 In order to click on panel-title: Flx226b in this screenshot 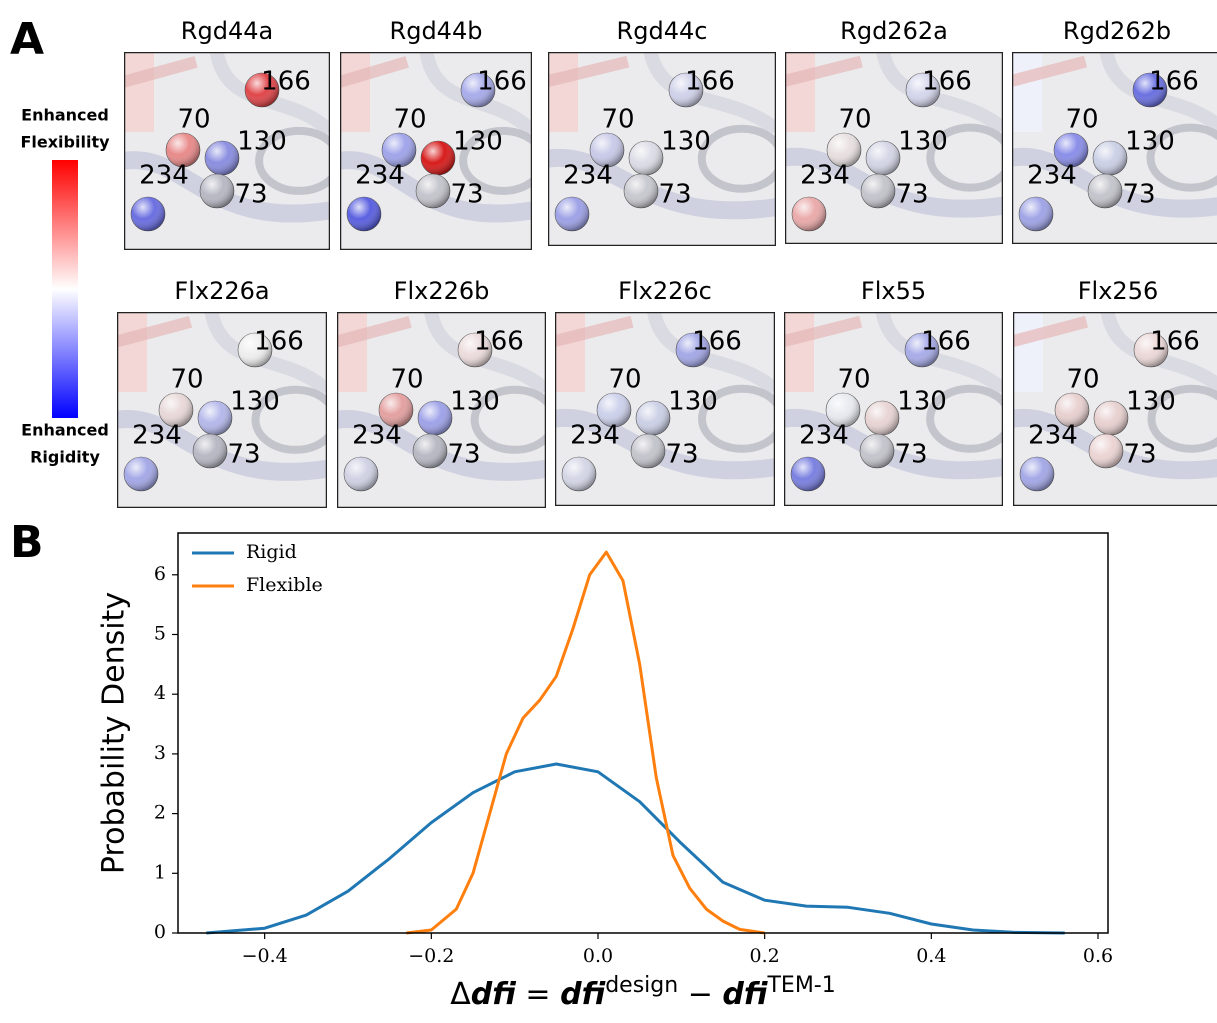, I will do `click(442, 291)`.